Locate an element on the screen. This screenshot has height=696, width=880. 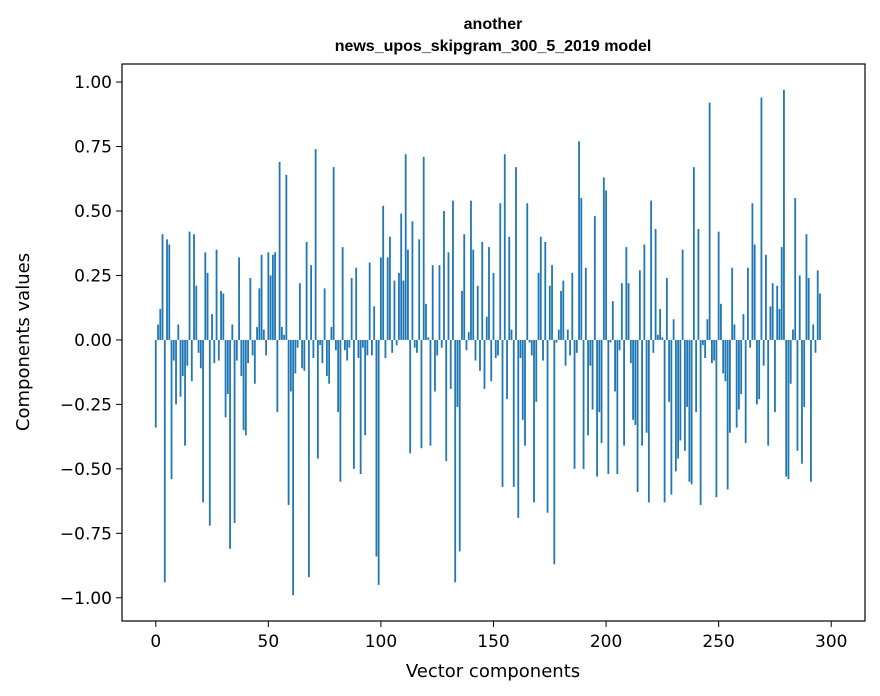
y-tick-label: −0.50 is located at coordinates (86, 470).